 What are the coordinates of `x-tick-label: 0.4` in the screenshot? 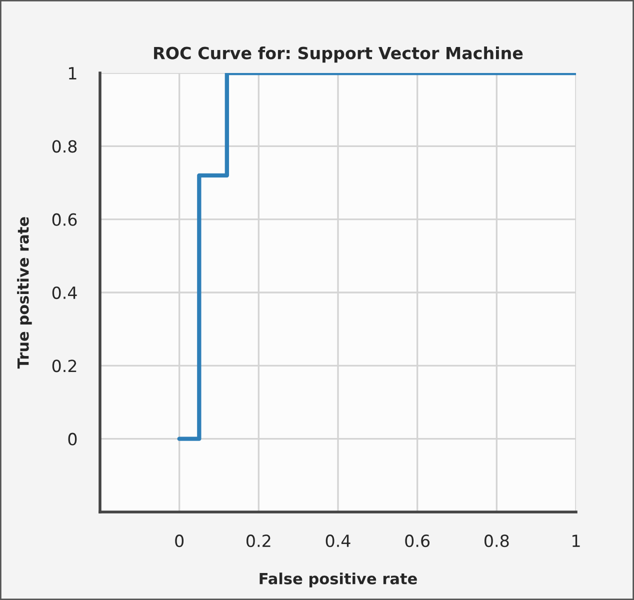 It's located at (338, 541).